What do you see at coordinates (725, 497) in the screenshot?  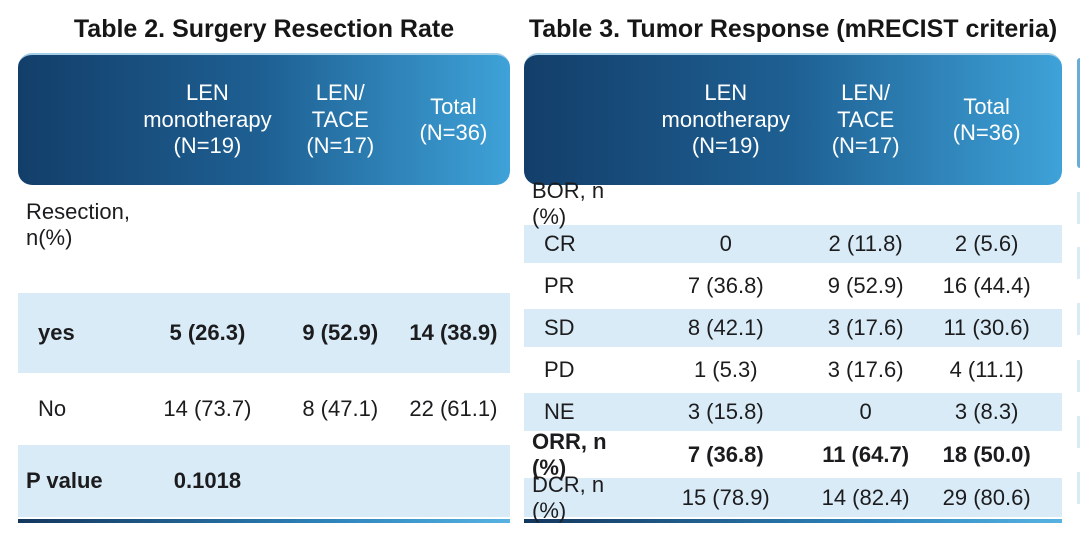 I see `cell-value: 15 (78.9)` at bounding box center [725, 497].